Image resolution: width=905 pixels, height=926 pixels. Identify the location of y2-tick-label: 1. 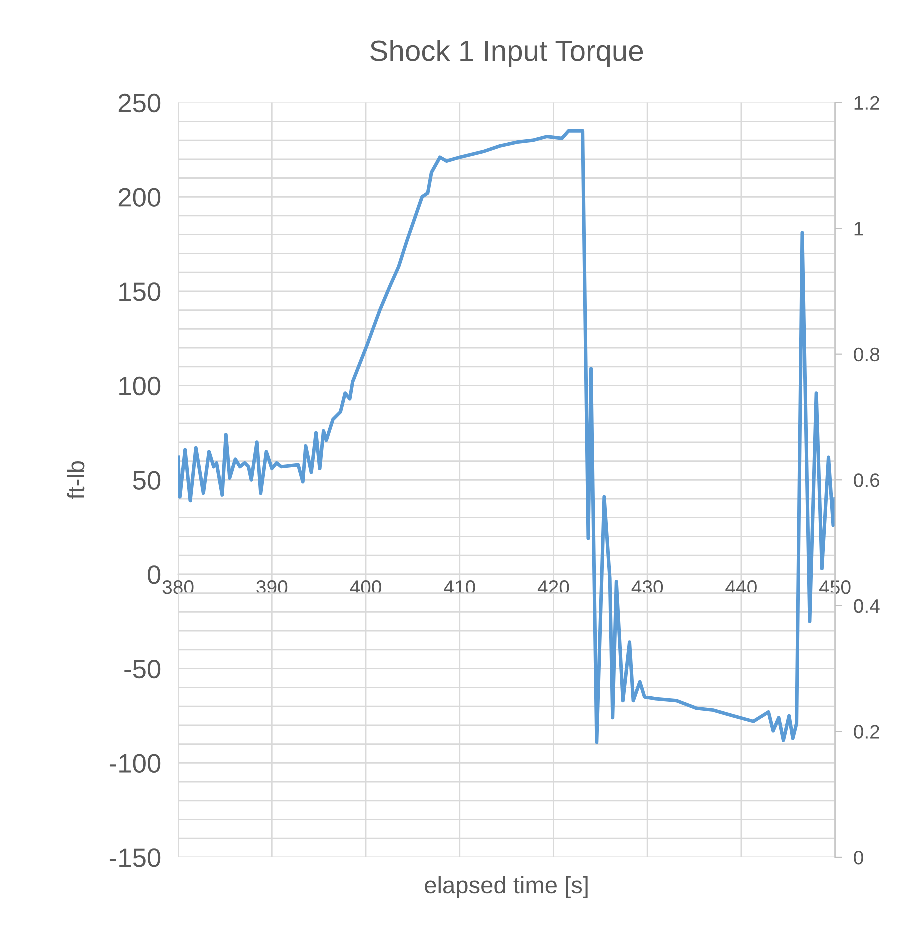
(859, 229).